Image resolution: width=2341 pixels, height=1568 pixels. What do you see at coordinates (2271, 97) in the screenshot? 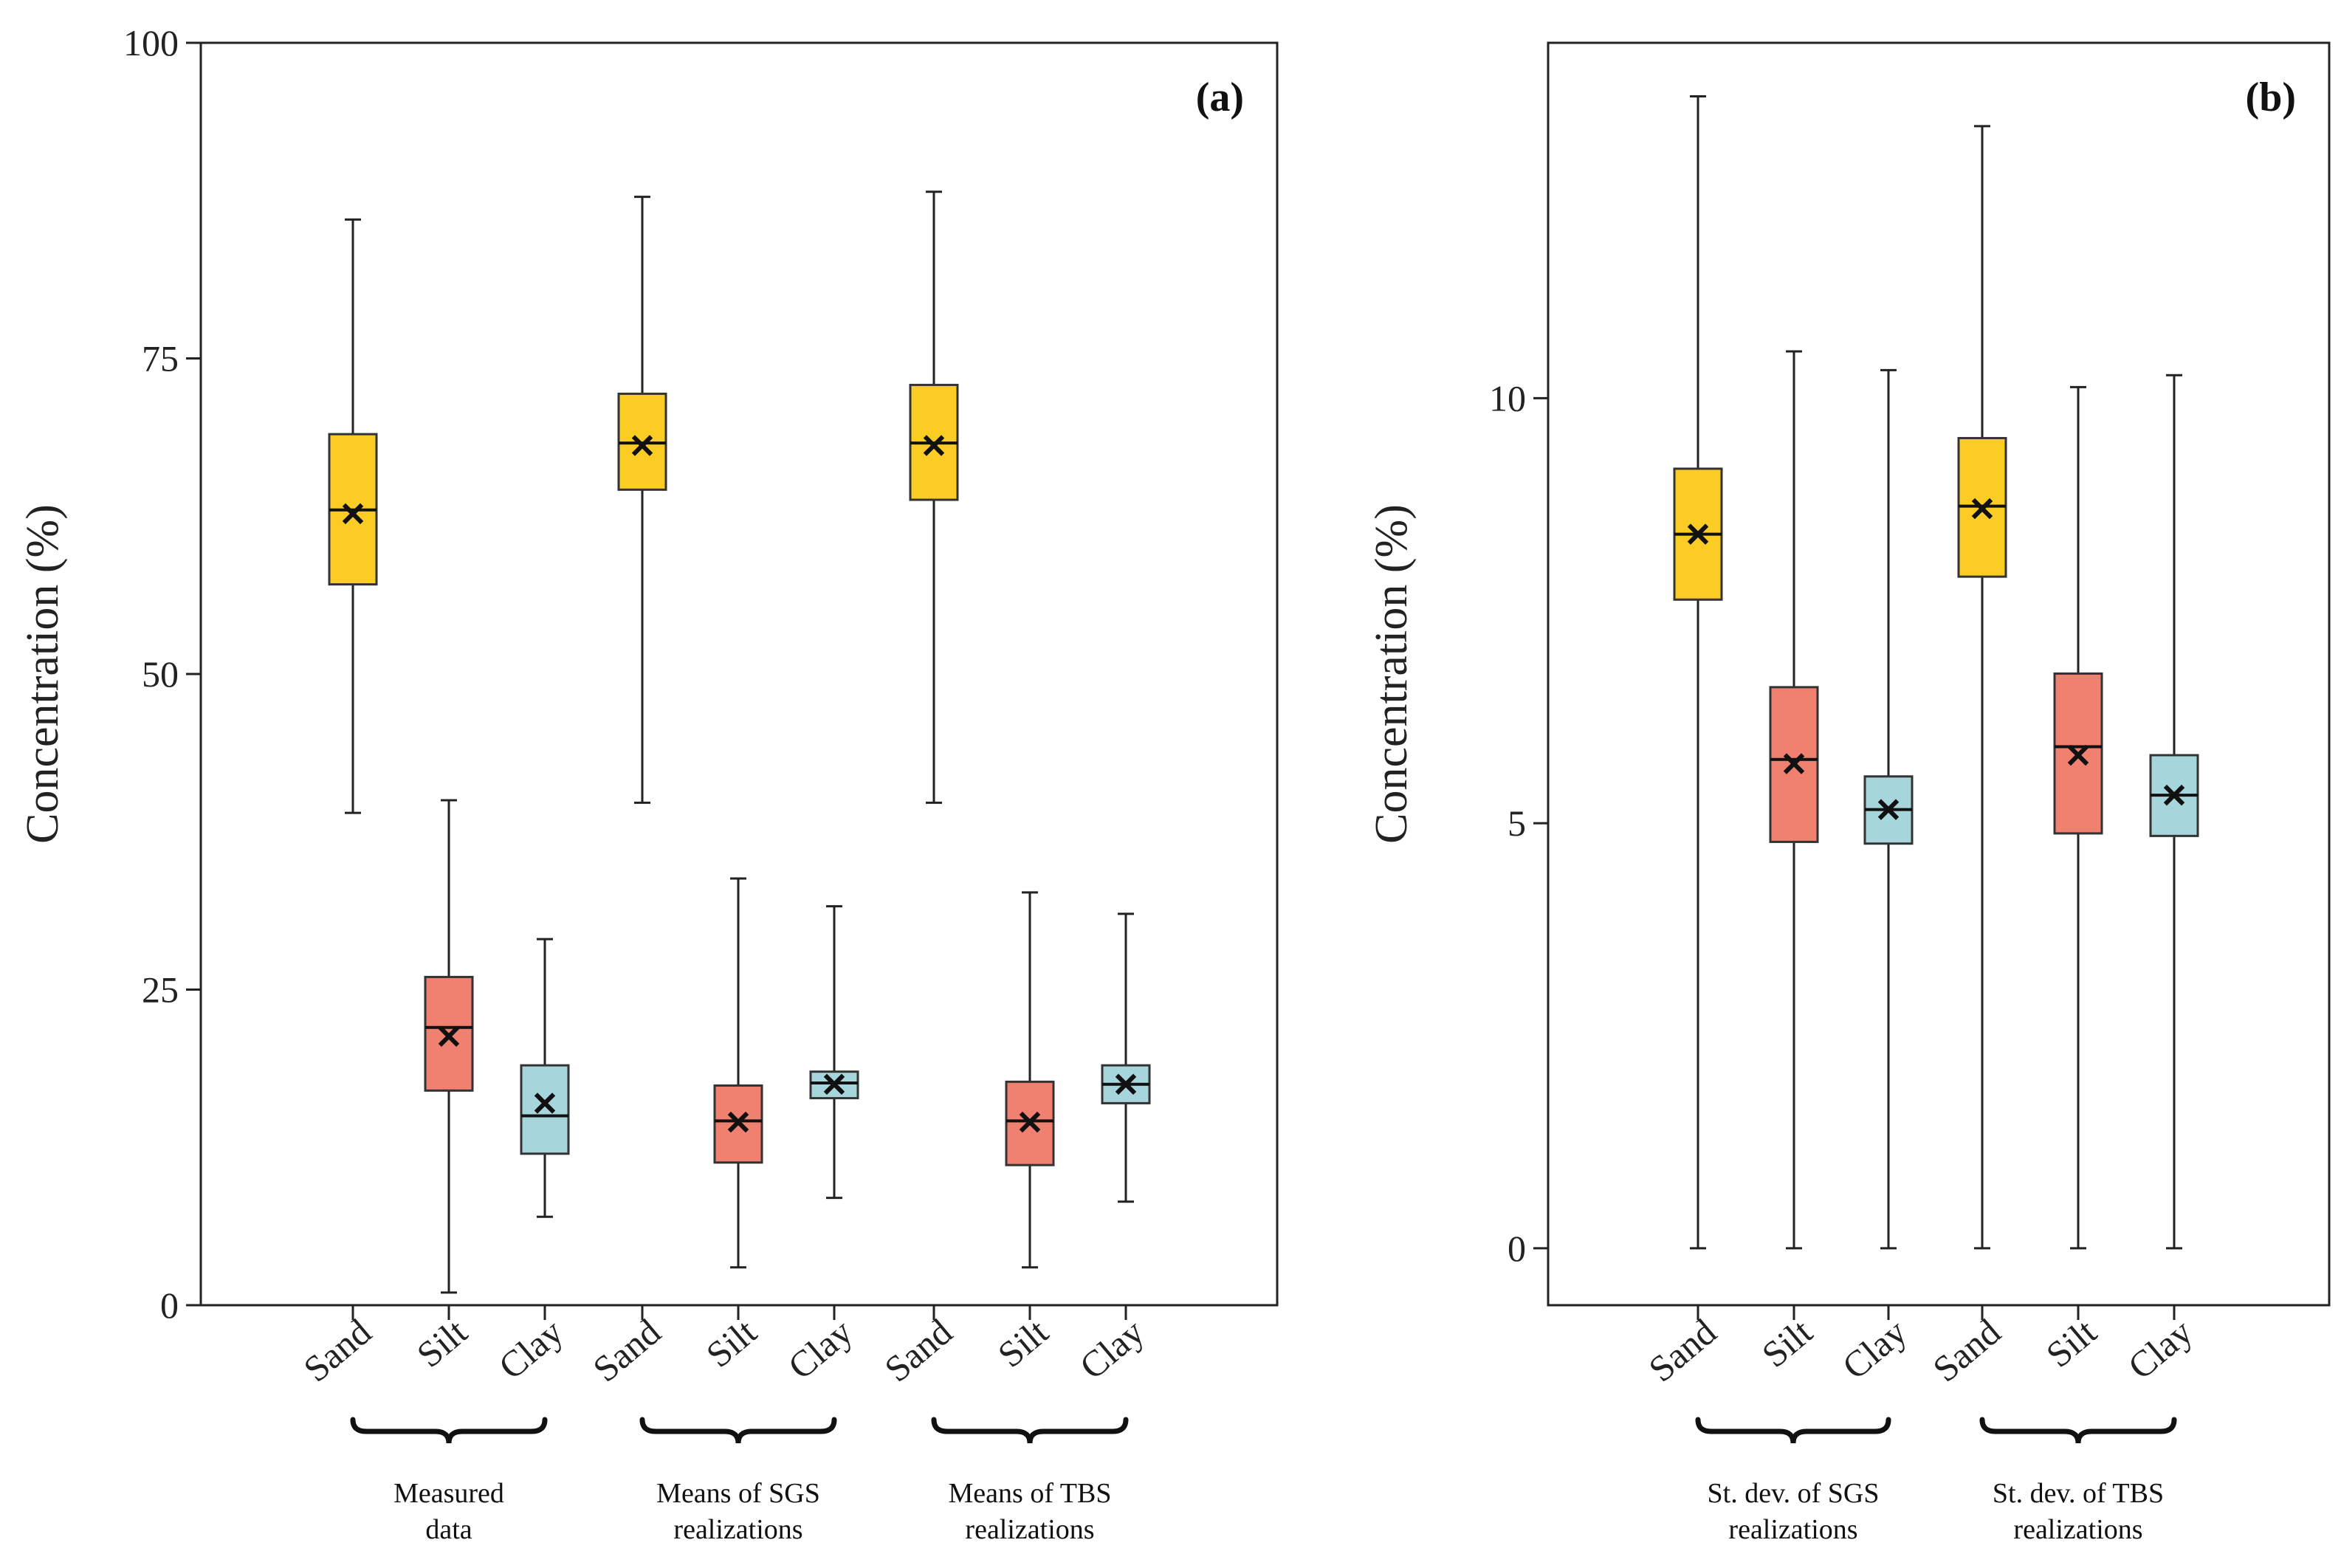
I see `panel-label-b: (b)` at bounding box center [2271, 97].